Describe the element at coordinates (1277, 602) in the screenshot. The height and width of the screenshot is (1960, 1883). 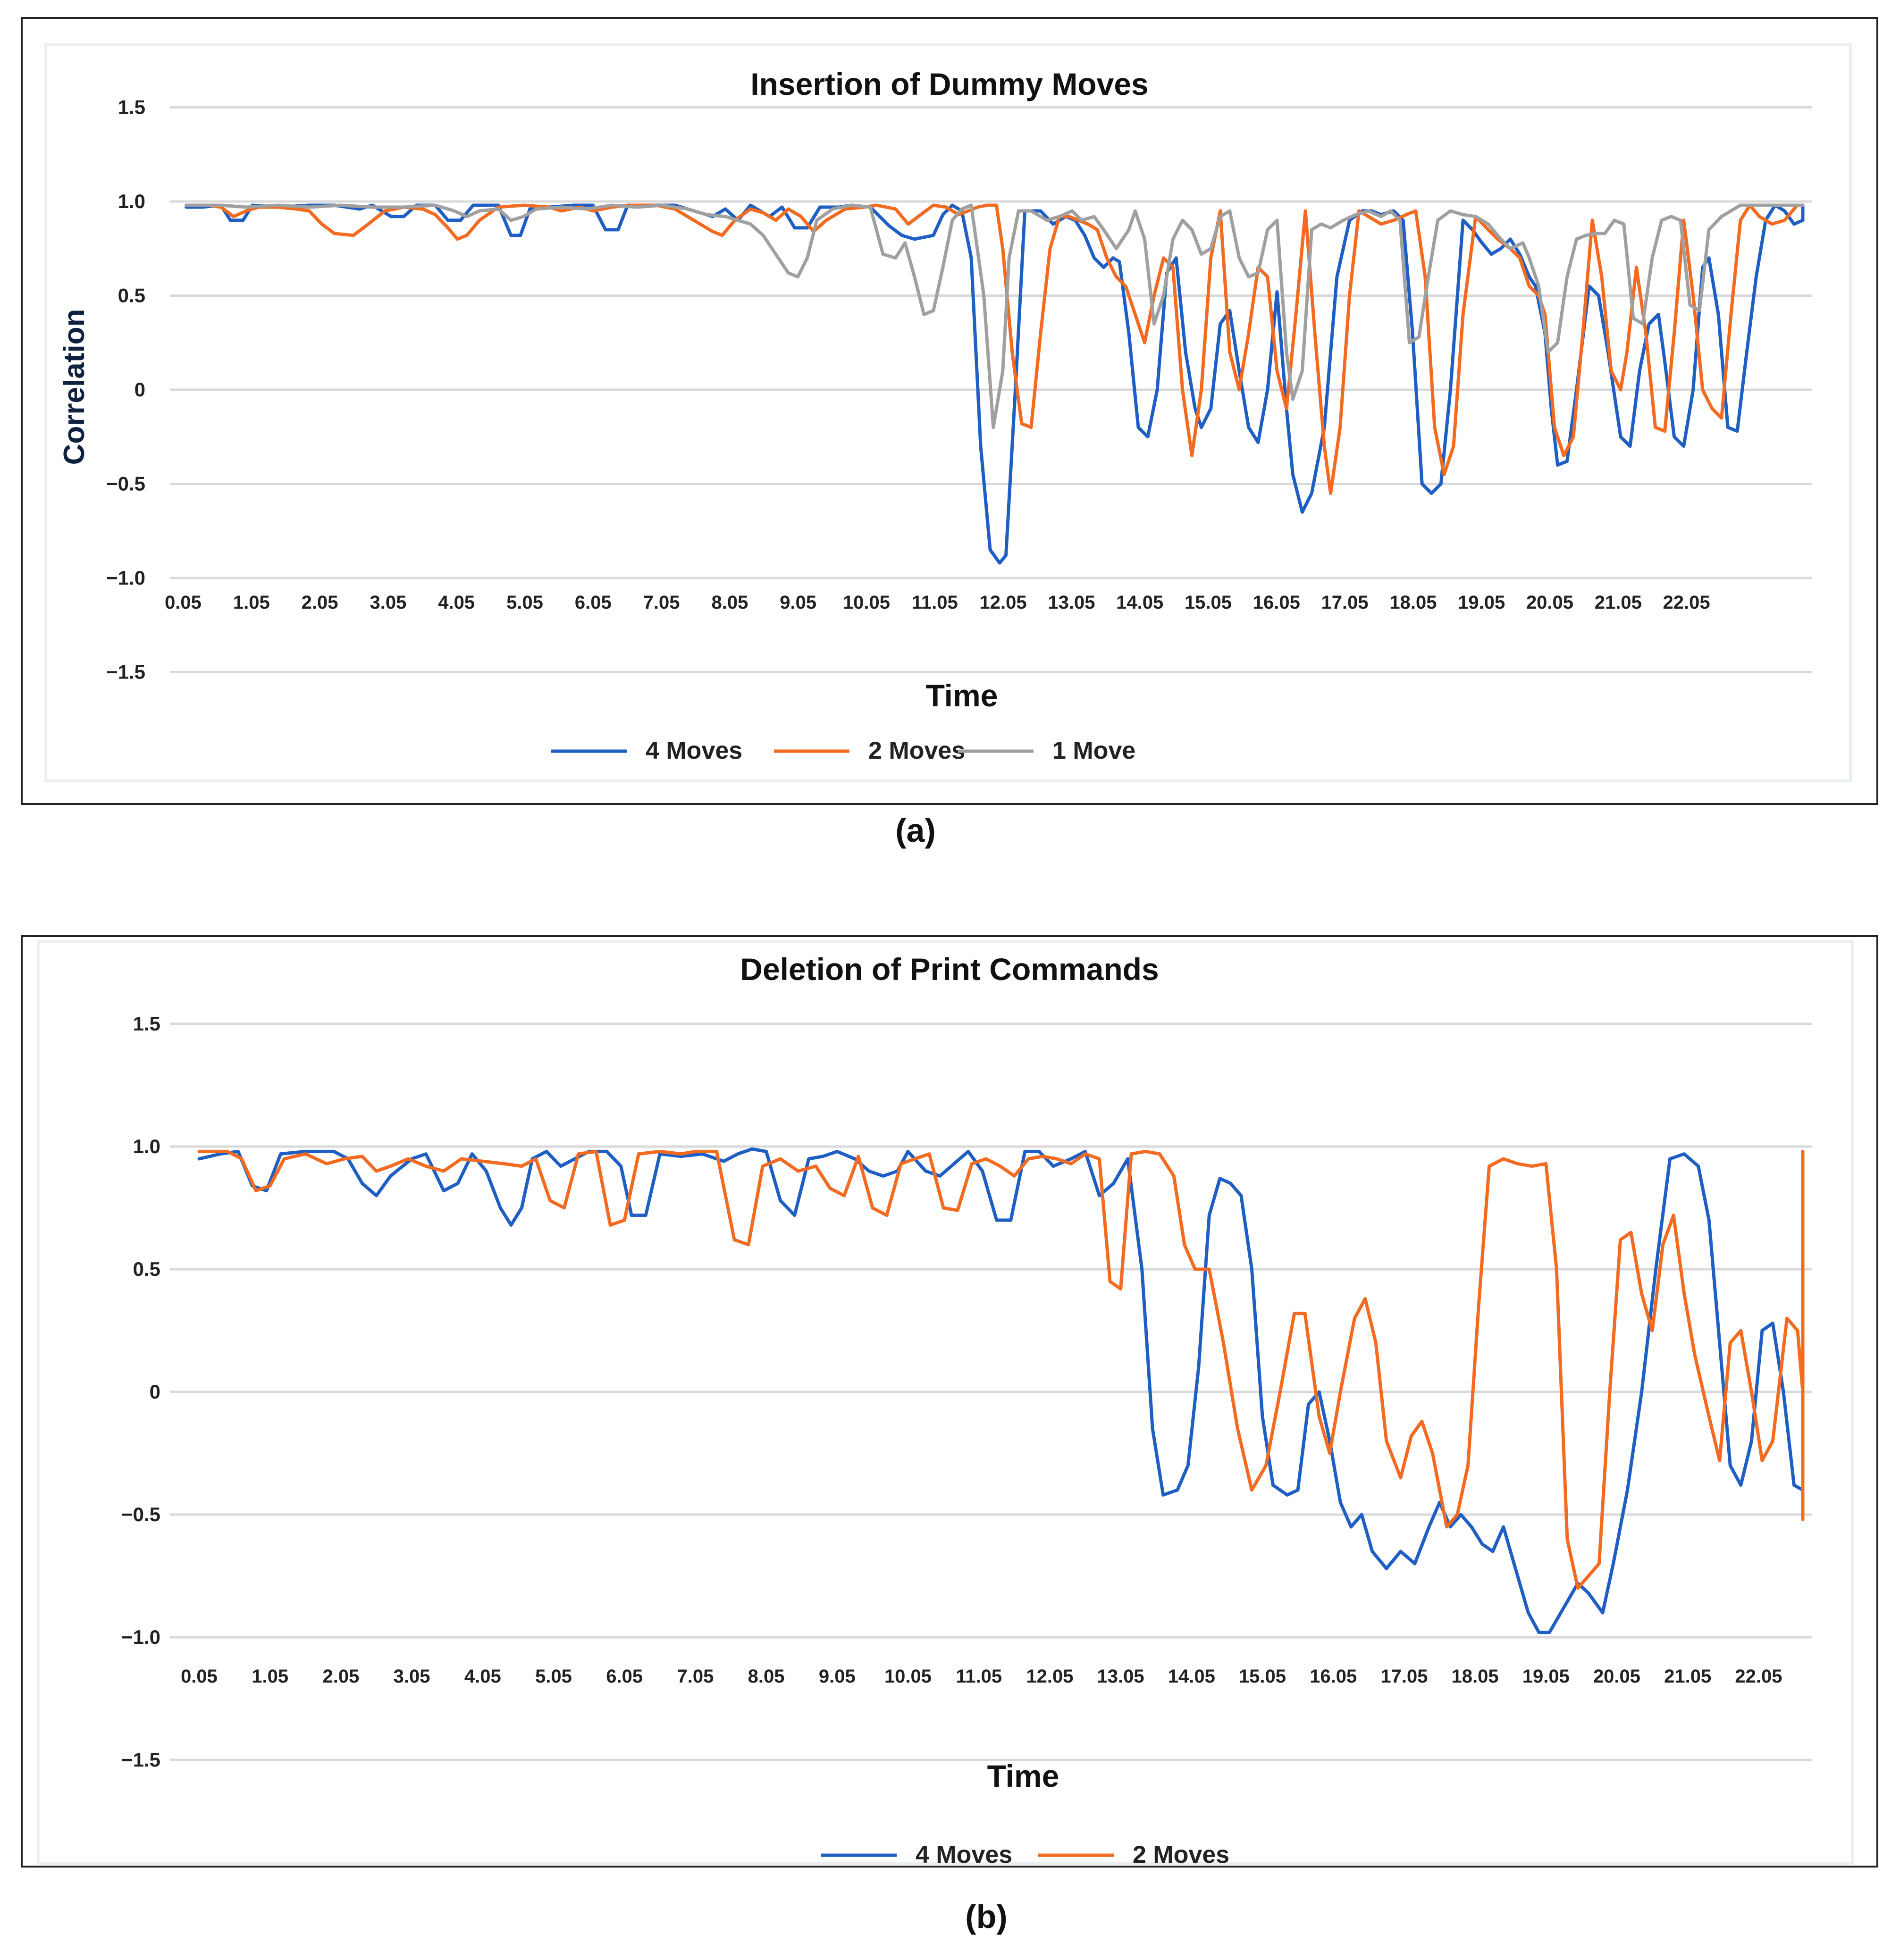
I see `chart-a-x-tick-label: 16.05` at that location.